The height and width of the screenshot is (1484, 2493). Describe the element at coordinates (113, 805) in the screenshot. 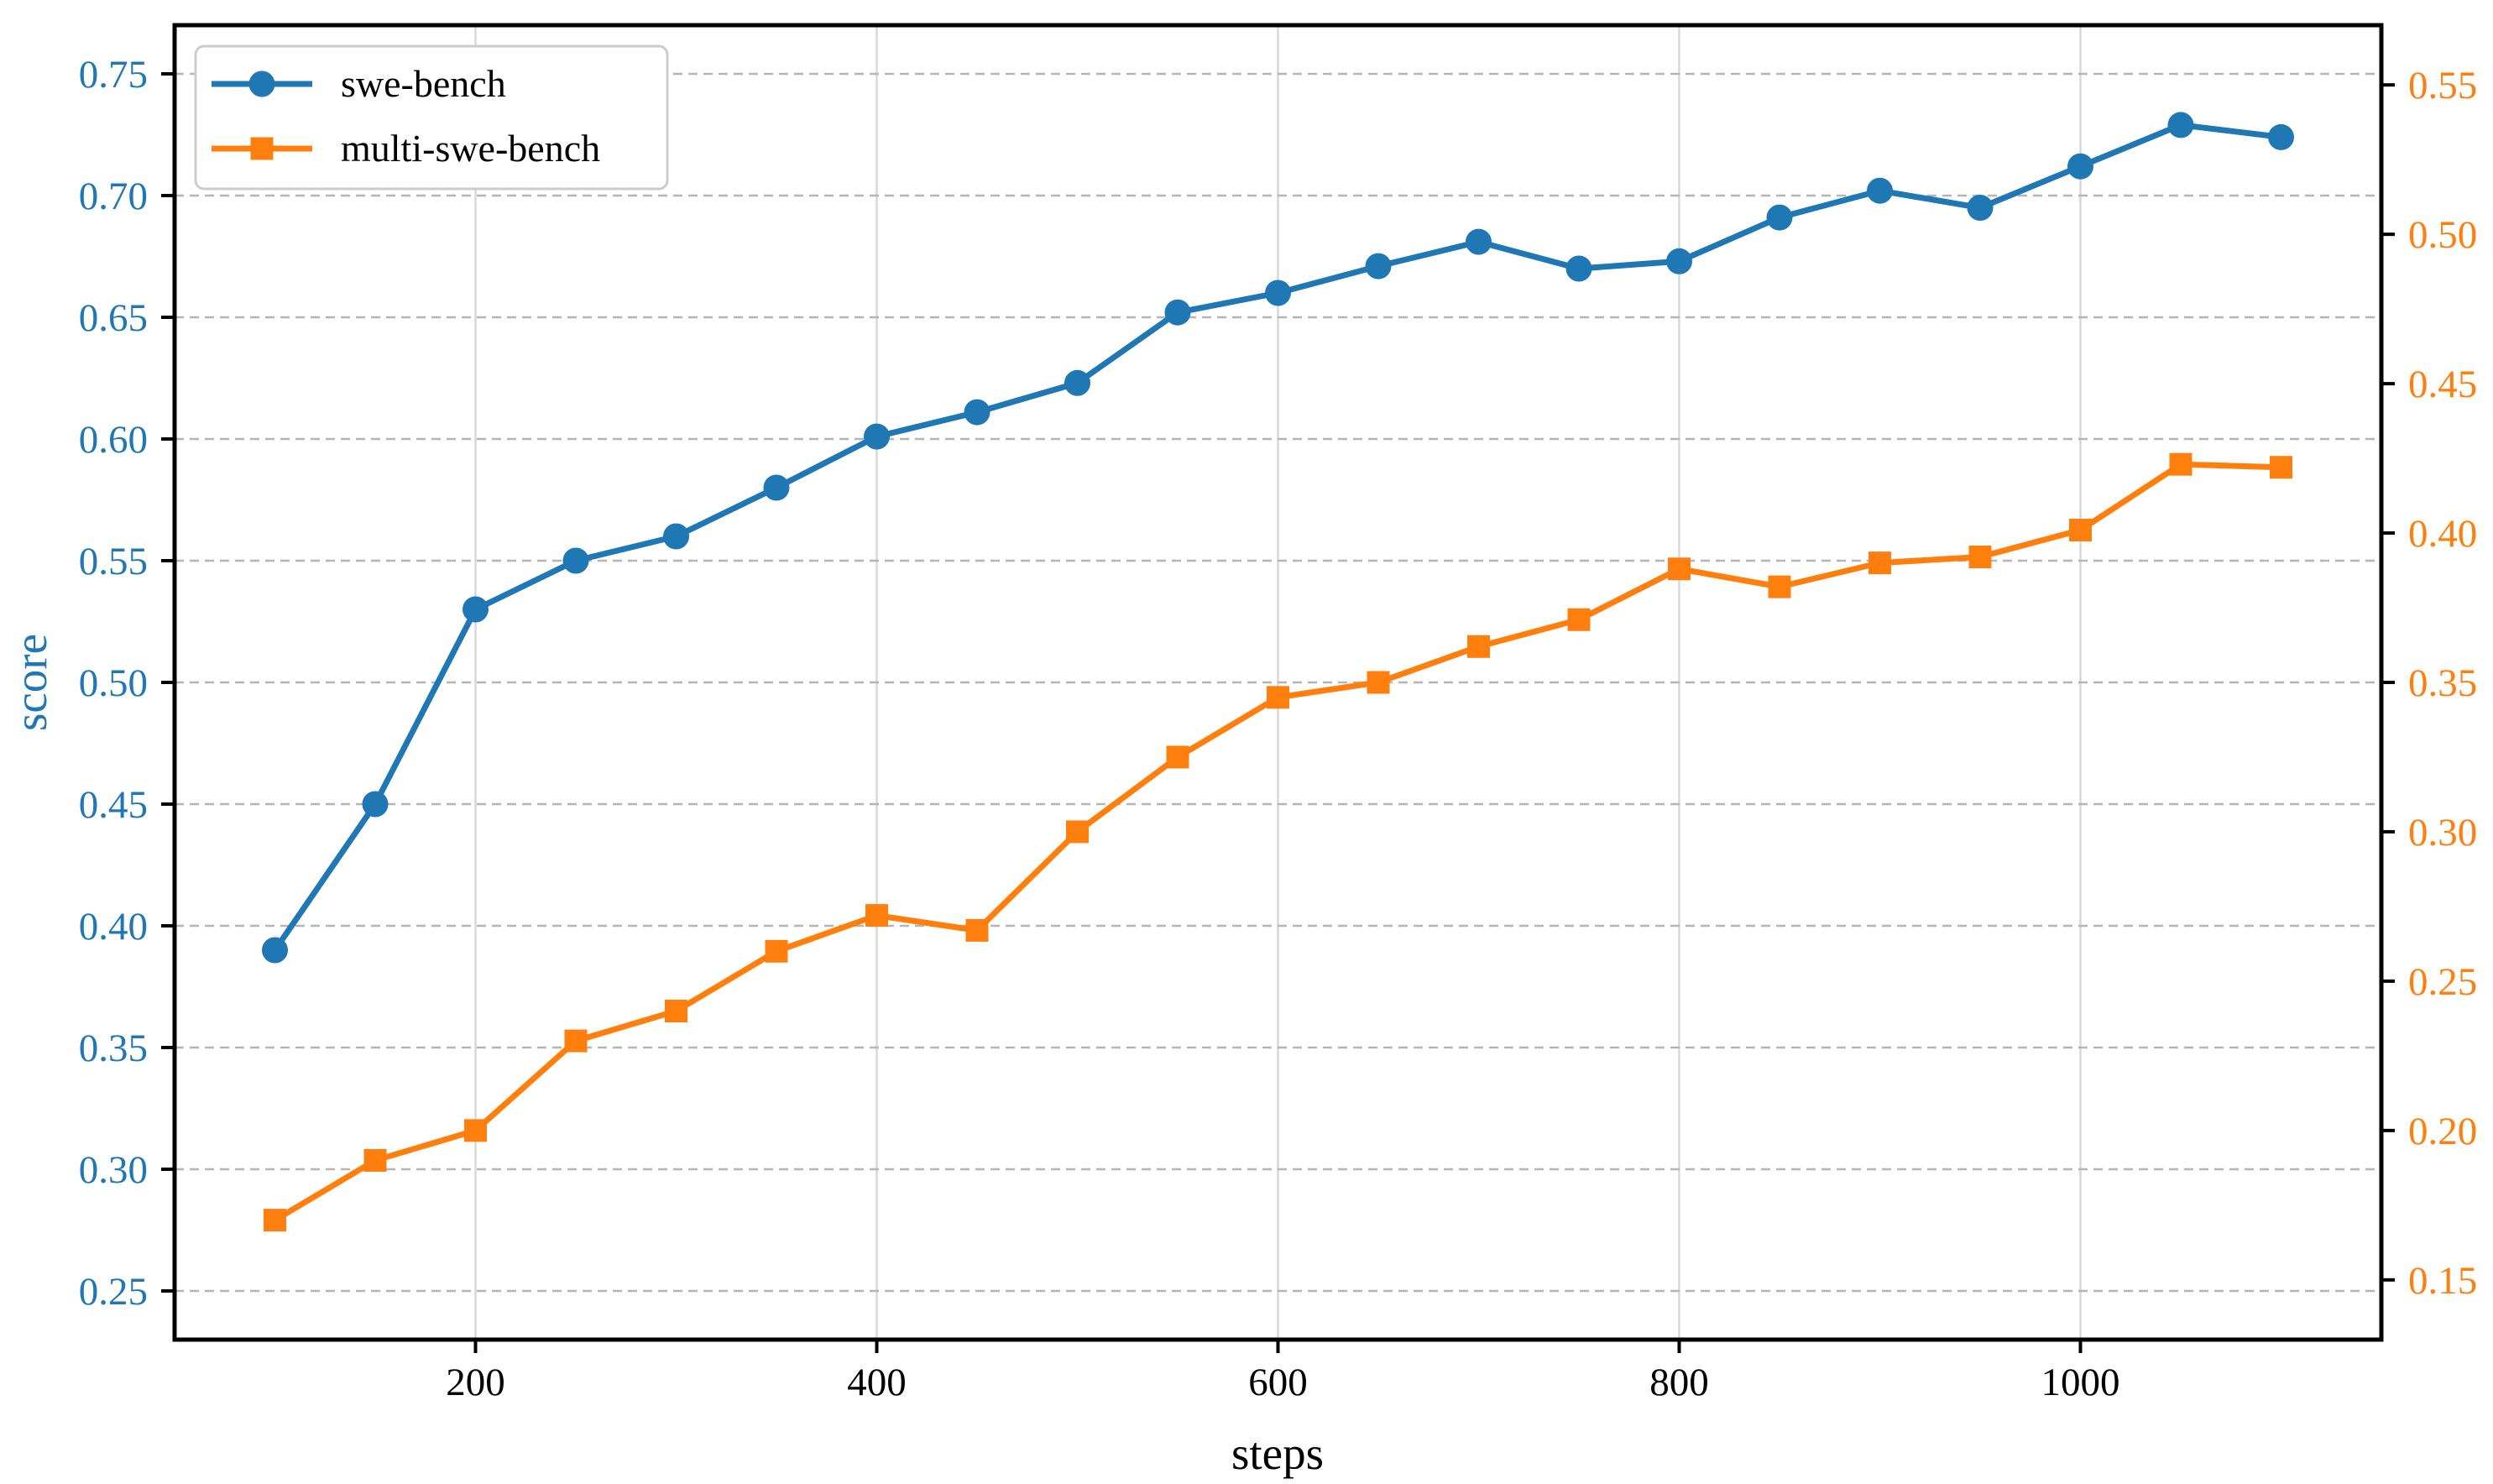

I see `y-left-tick-label: 0.45` at that location.